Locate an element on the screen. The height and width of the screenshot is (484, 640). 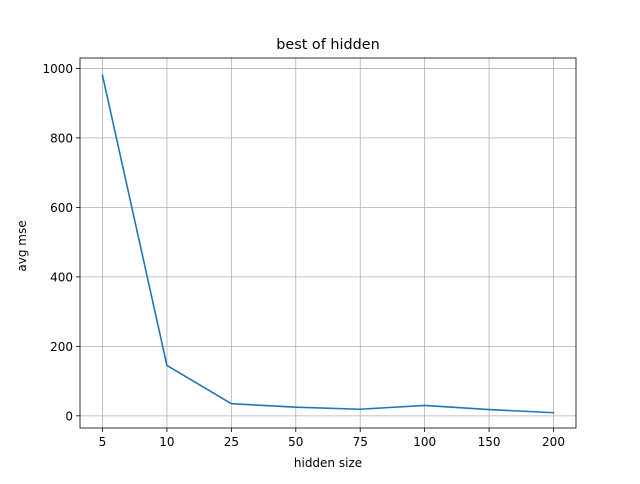
x-tick-label: 25 is located at coordinates (231, 442).